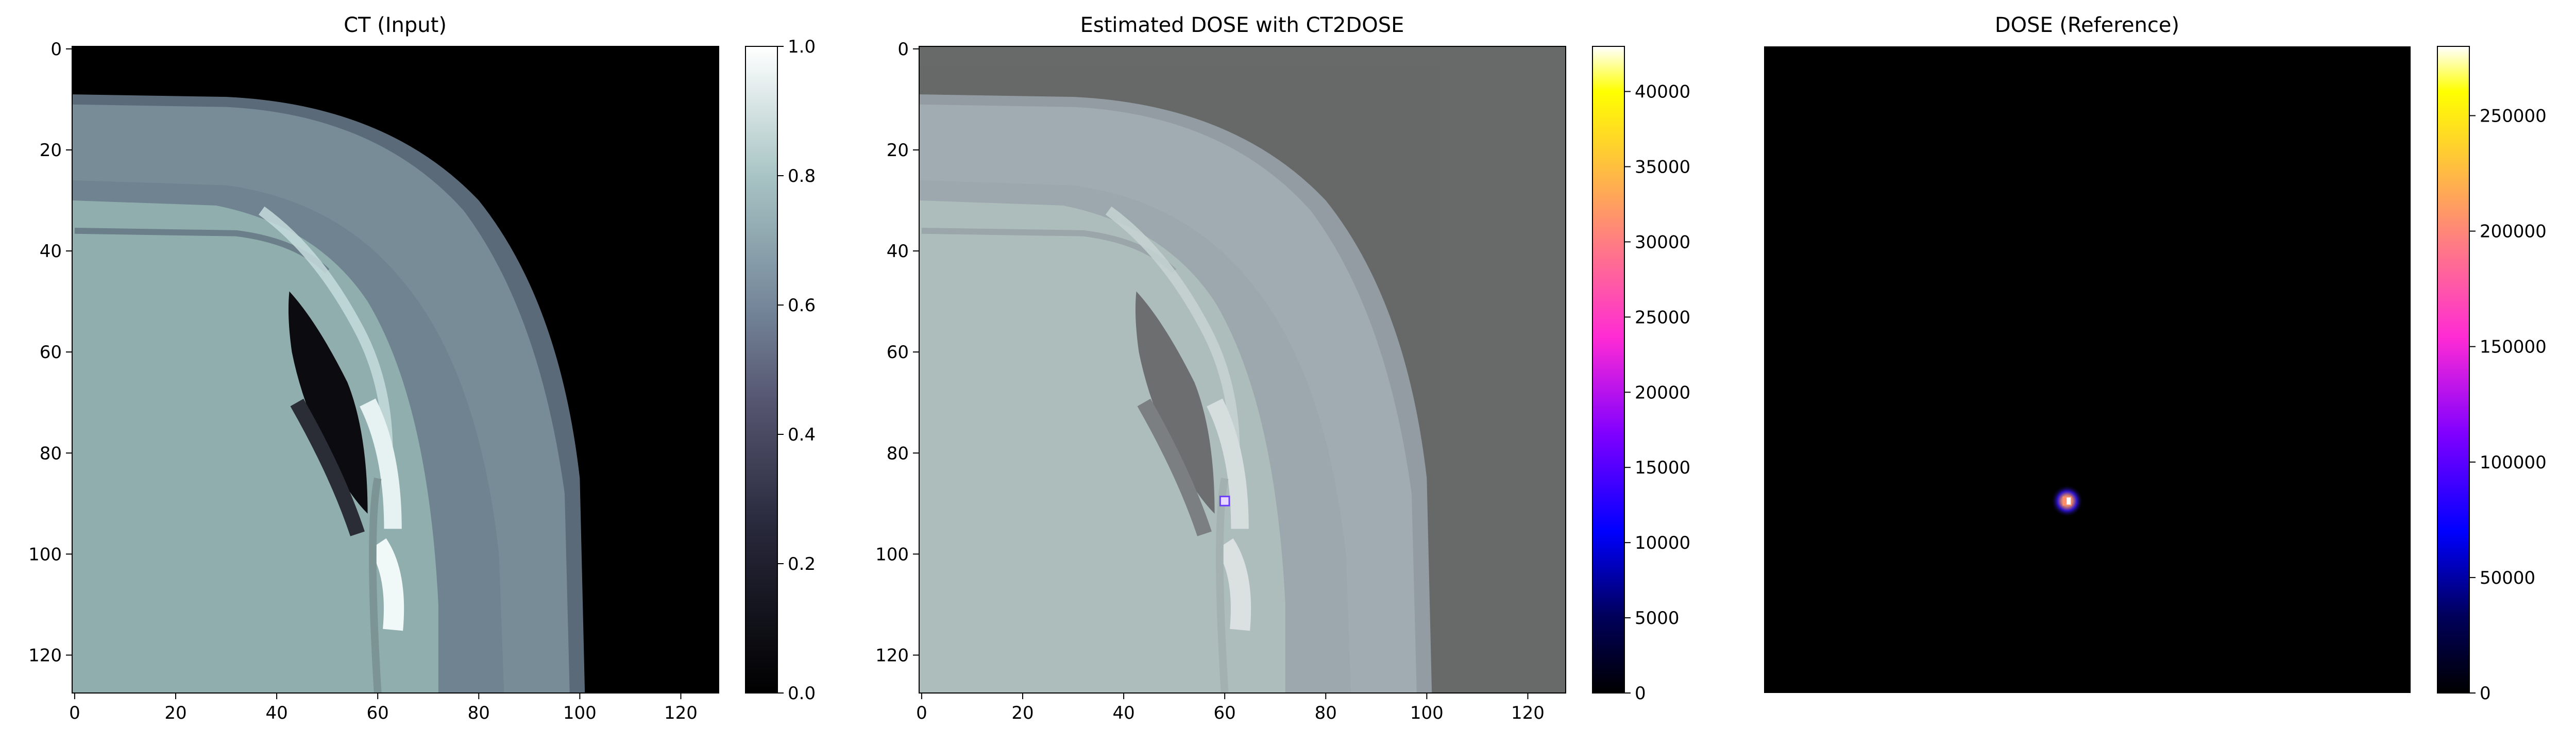  Describe the element at coordinates (2087, 25) in the screenshot. I see `panel-title: DOSE (Reference)` at that location.